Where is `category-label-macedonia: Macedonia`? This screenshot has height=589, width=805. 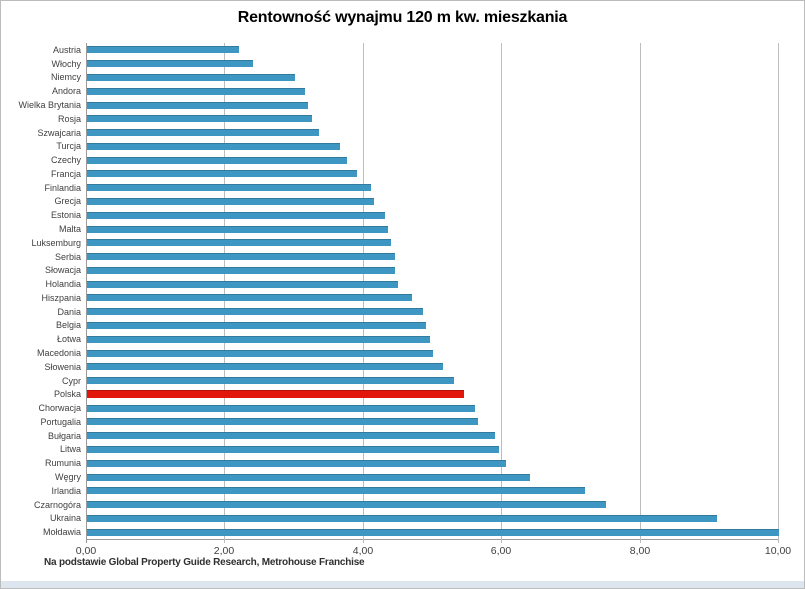 category-label-macedonia: Macedonia is located at coordinates (58, 352).